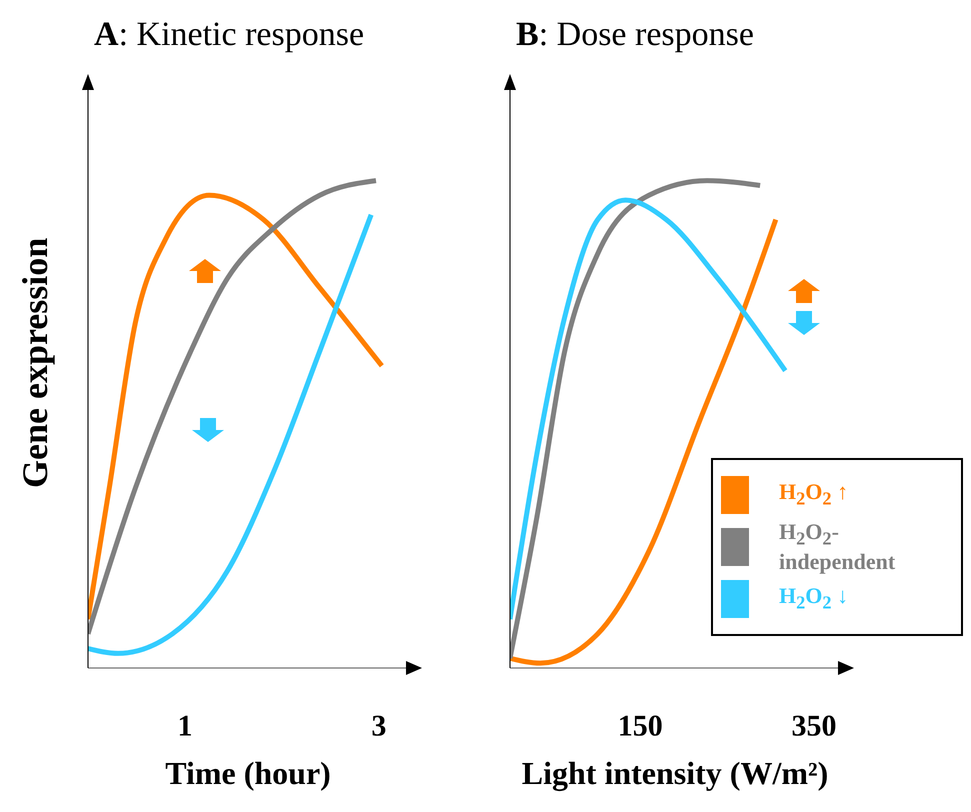 Image resolution: width=971 pixels, height=812 pixels. I want to click on chart-title: A: Kinetic response, so click(229, 35).